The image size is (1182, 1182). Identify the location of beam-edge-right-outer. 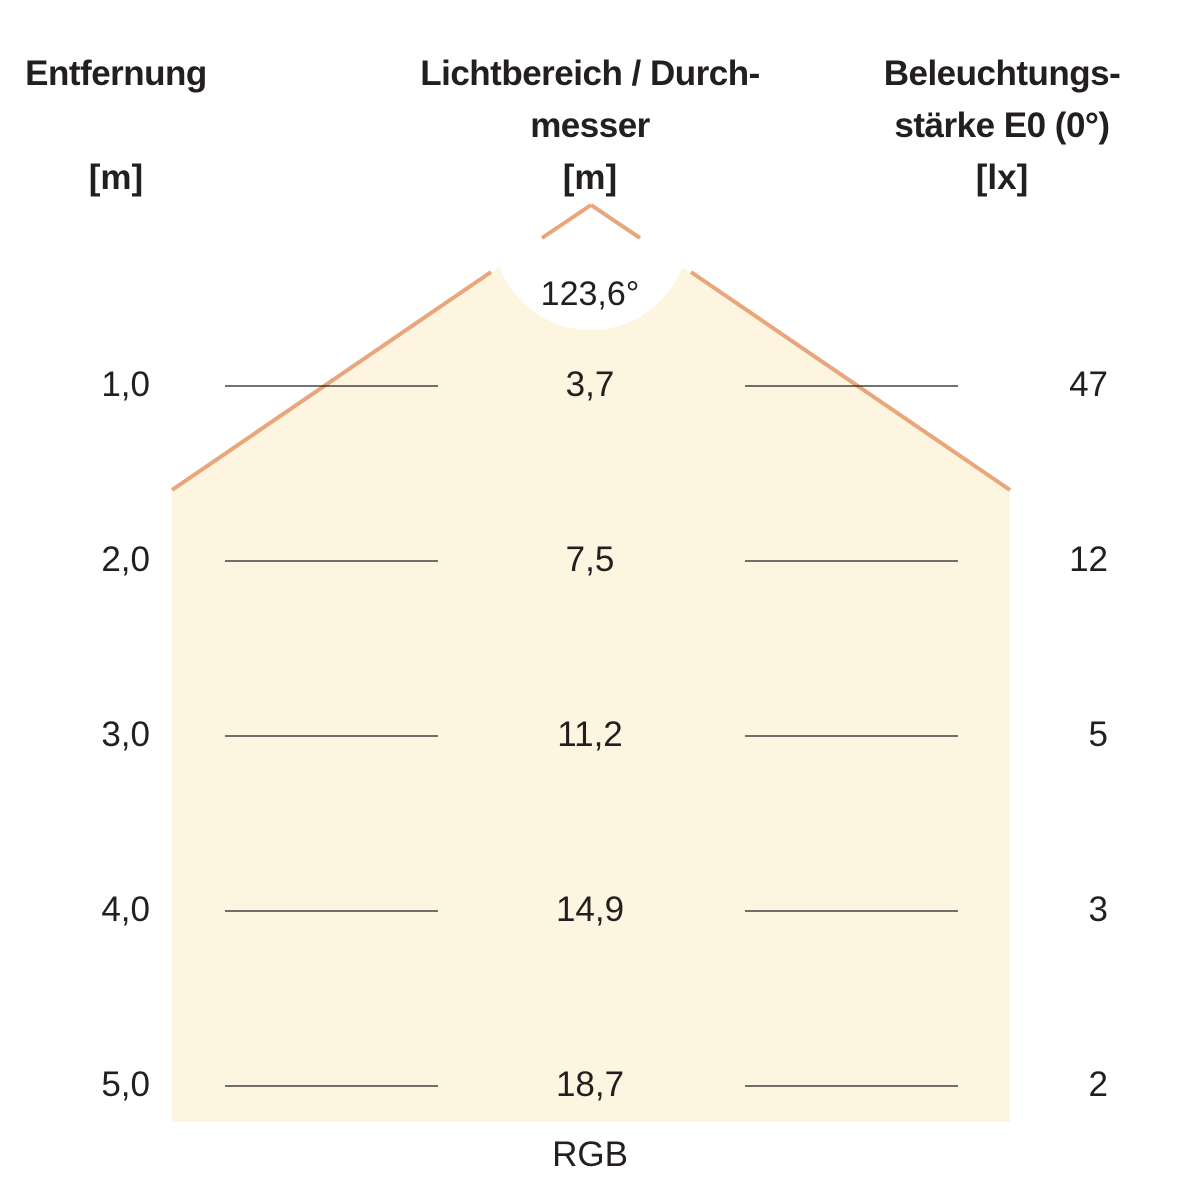
(850, 381).